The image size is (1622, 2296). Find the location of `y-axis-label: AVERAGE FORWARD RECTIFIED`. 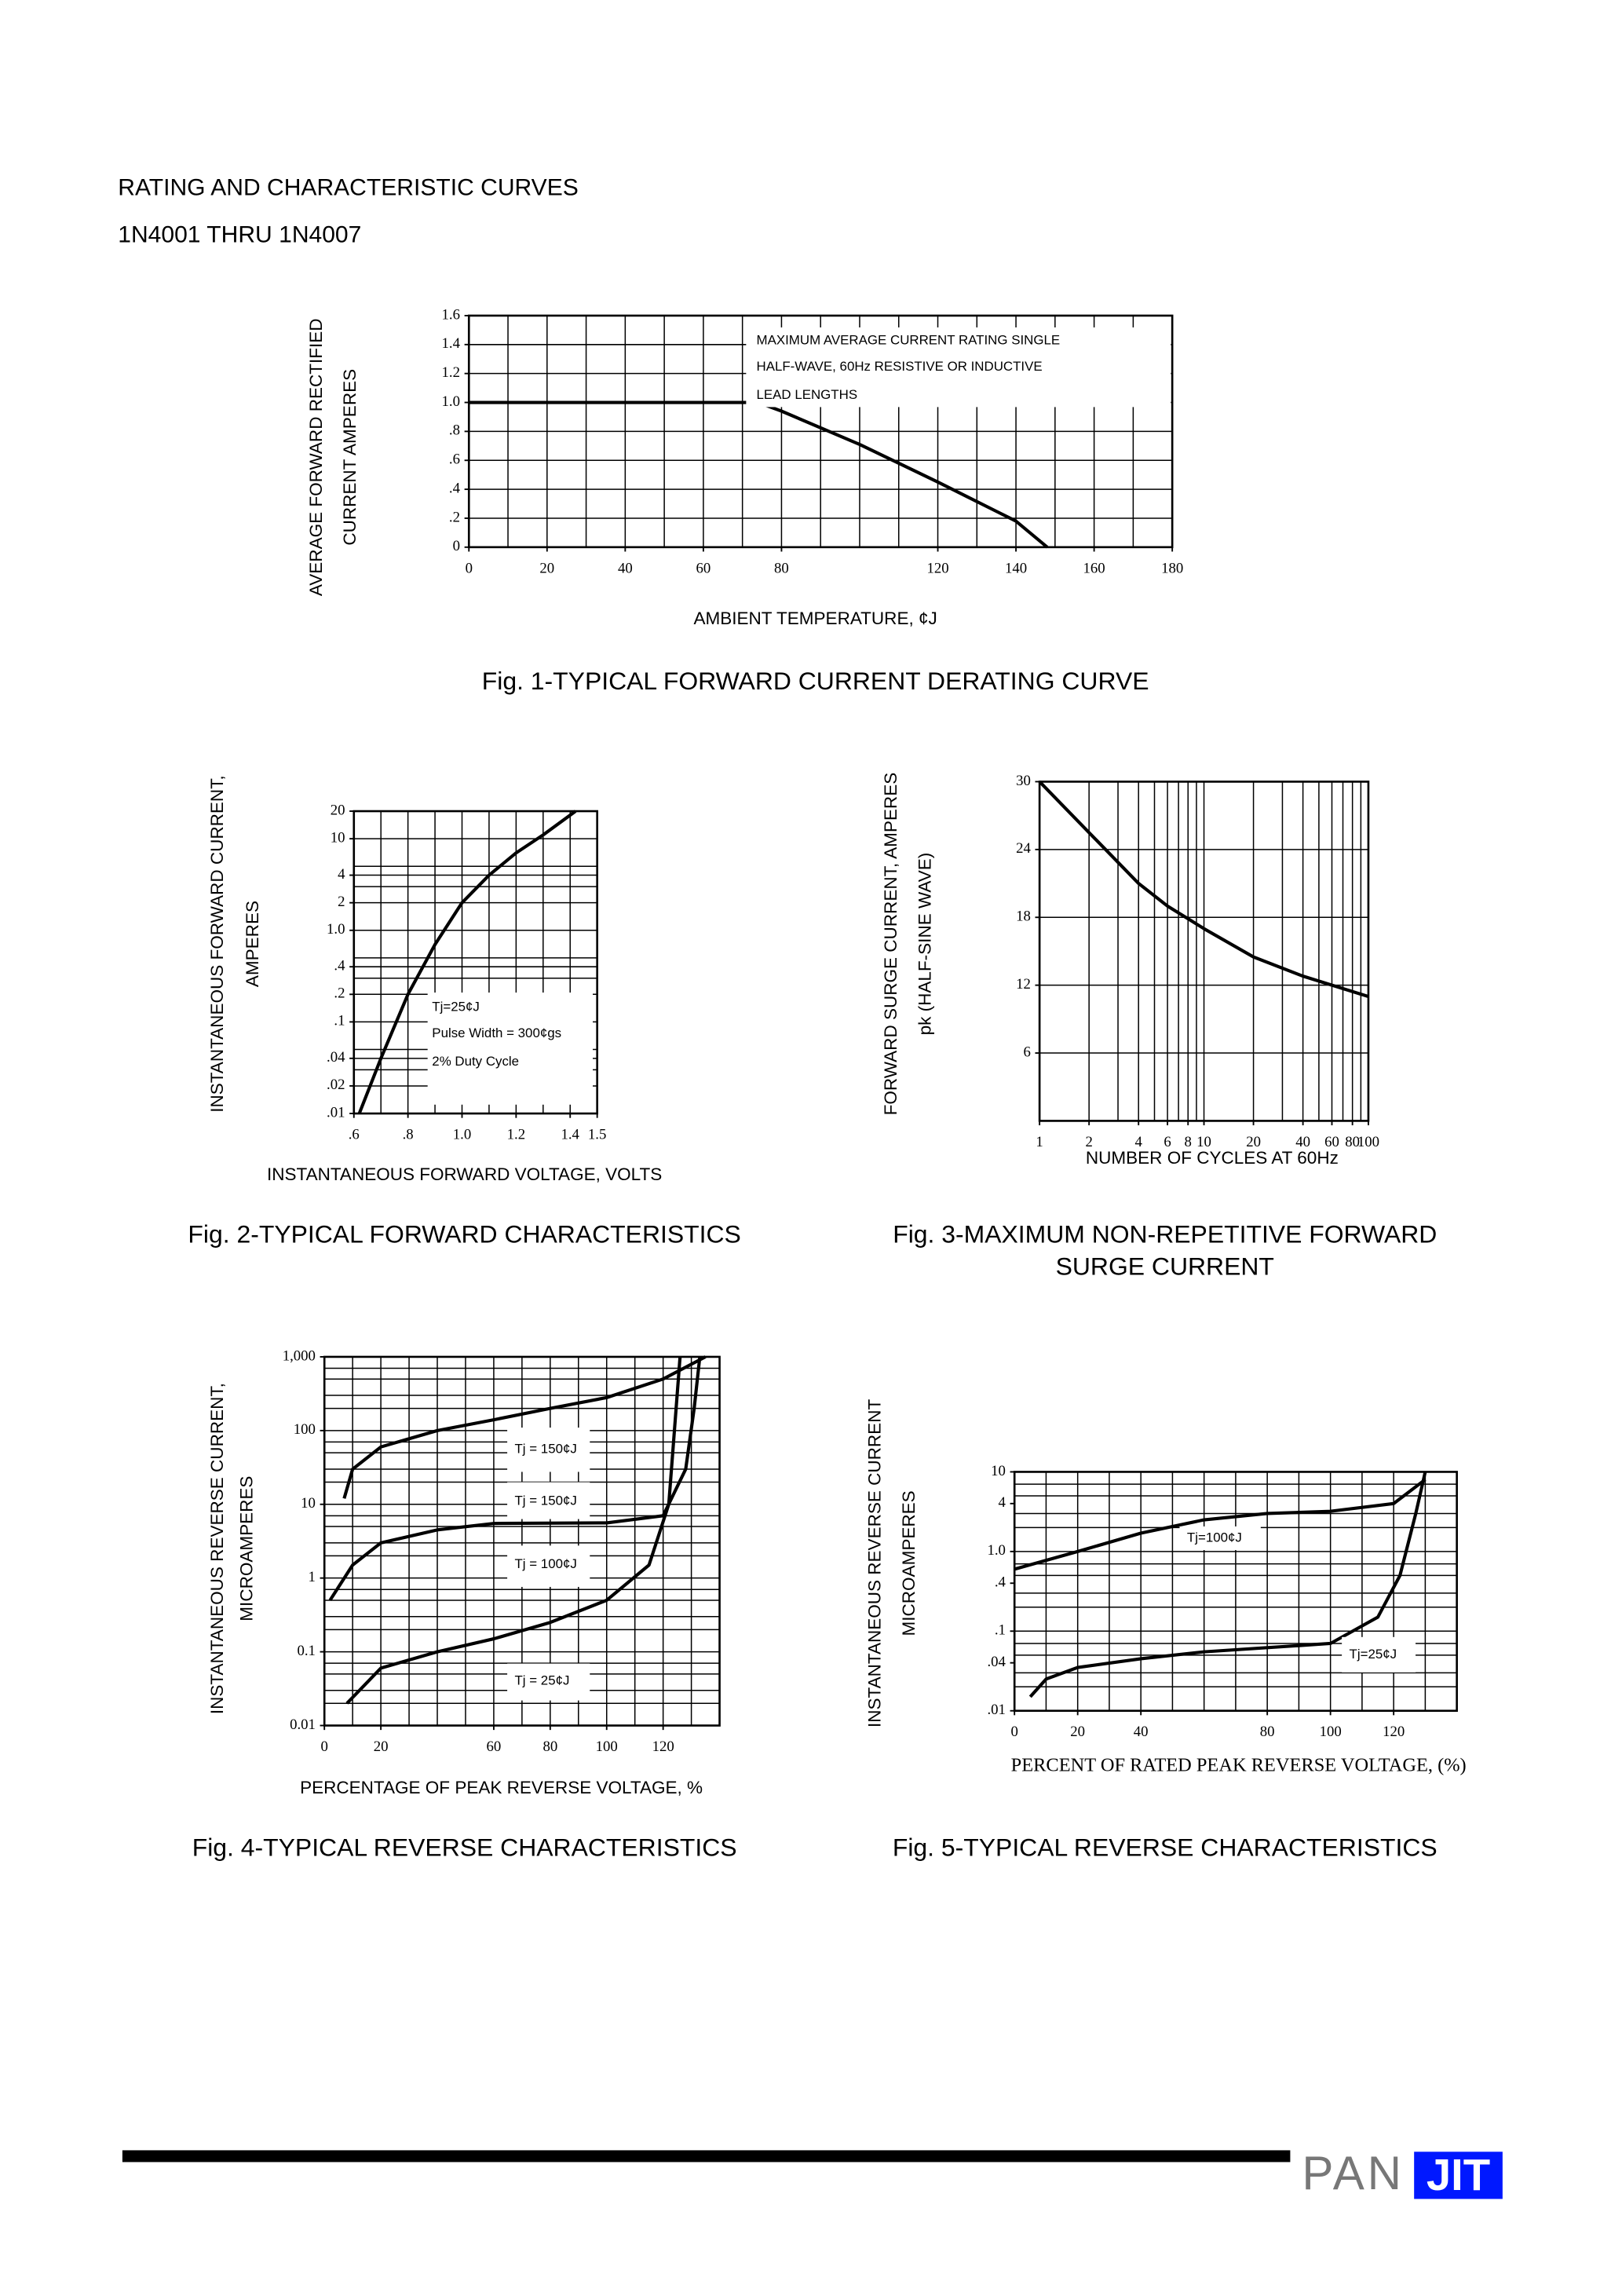

y-axis-label: AVERAGE FORWARD RECTIFIED is located at coordinates (316, 457).